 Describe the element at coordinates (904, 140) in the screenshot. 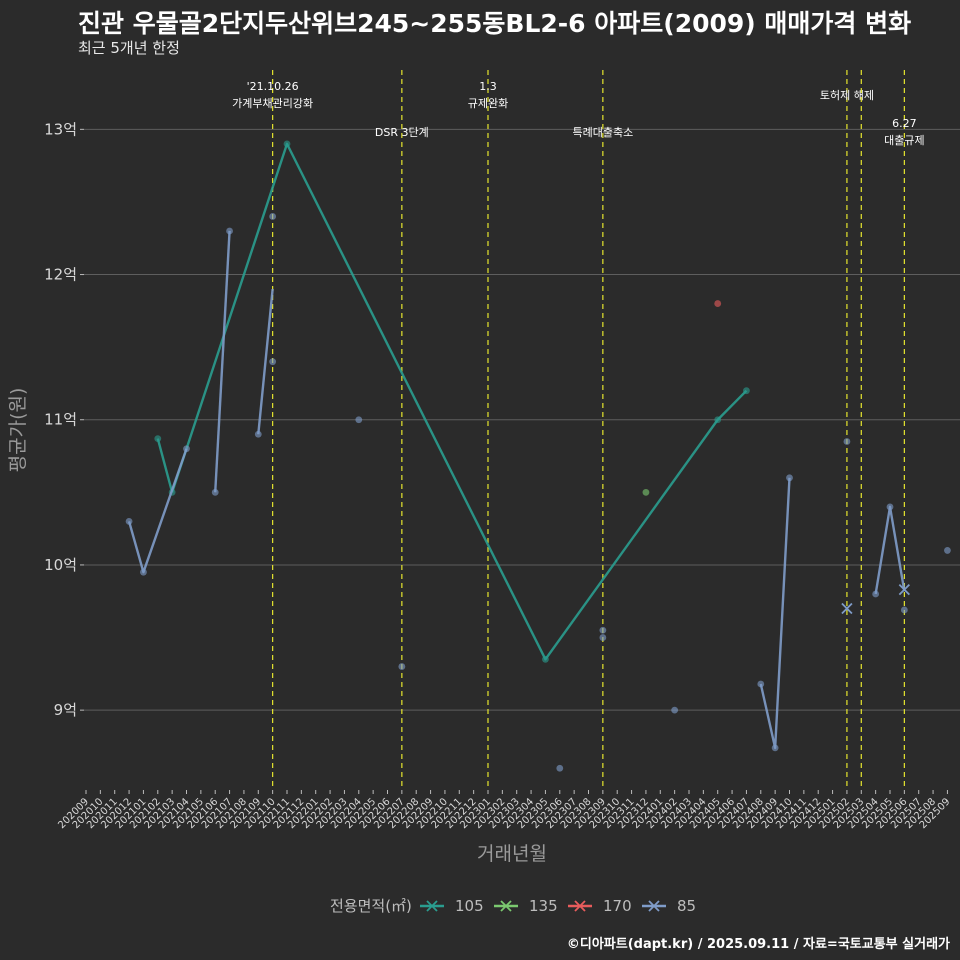

I see `policy-label: 대출규제` at that location.